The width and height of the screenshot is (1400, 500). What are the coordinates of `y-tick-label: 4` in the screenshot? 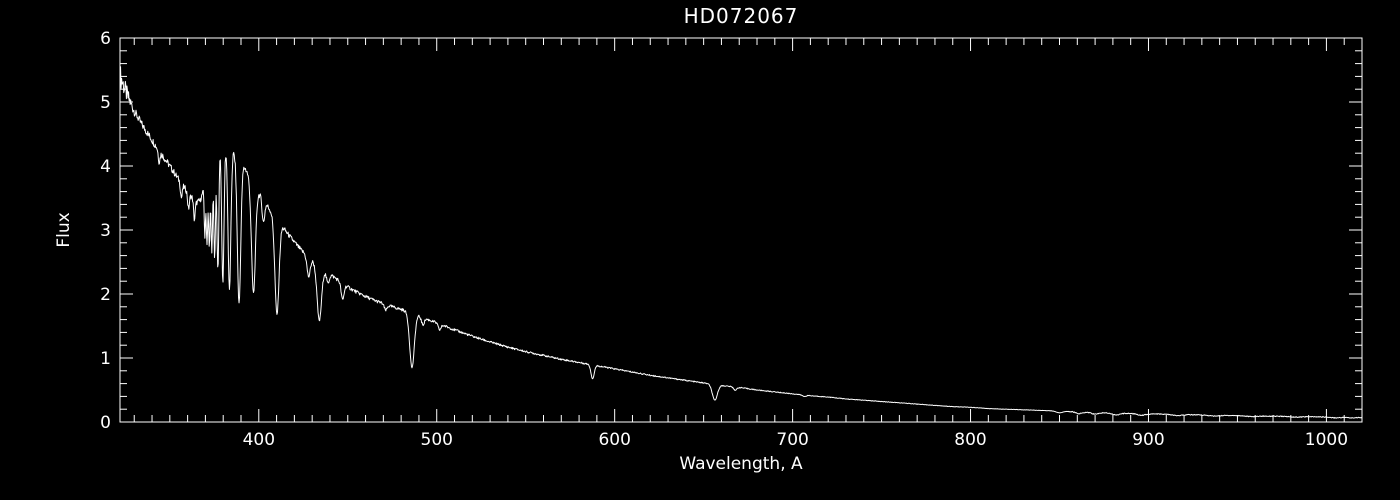 It's located at (105, 167).